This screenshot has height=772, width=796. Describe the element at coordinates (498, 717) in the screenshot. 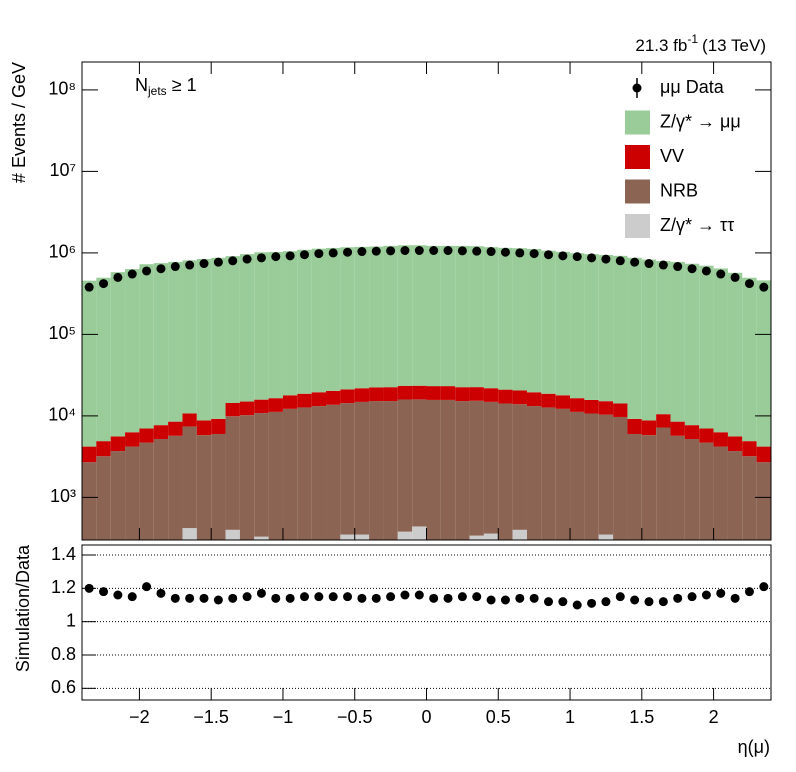

I see `x-tick-label: 0.5` at that location.